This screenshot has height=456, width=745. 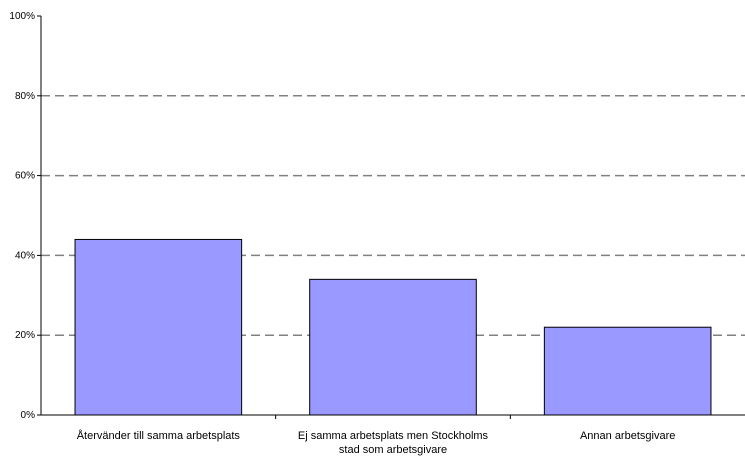 I want to click on y-tick-label: 20%, so click(x=25, y=335).